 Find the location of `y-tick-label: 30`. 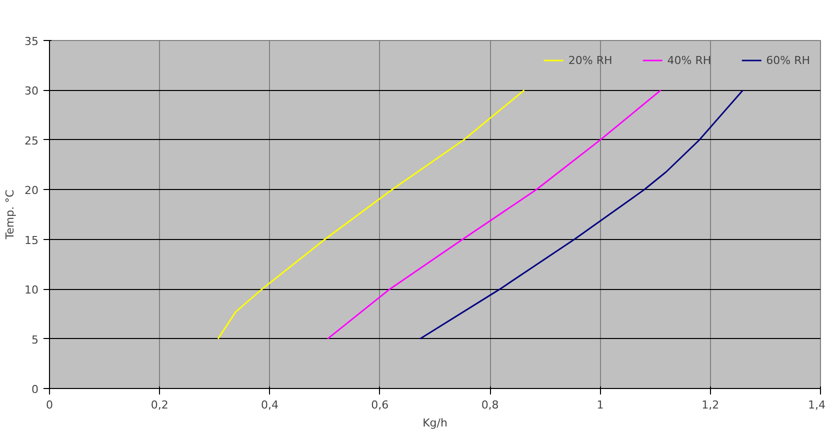

y-tick-label: 30 is located at coordinates (31, 91).